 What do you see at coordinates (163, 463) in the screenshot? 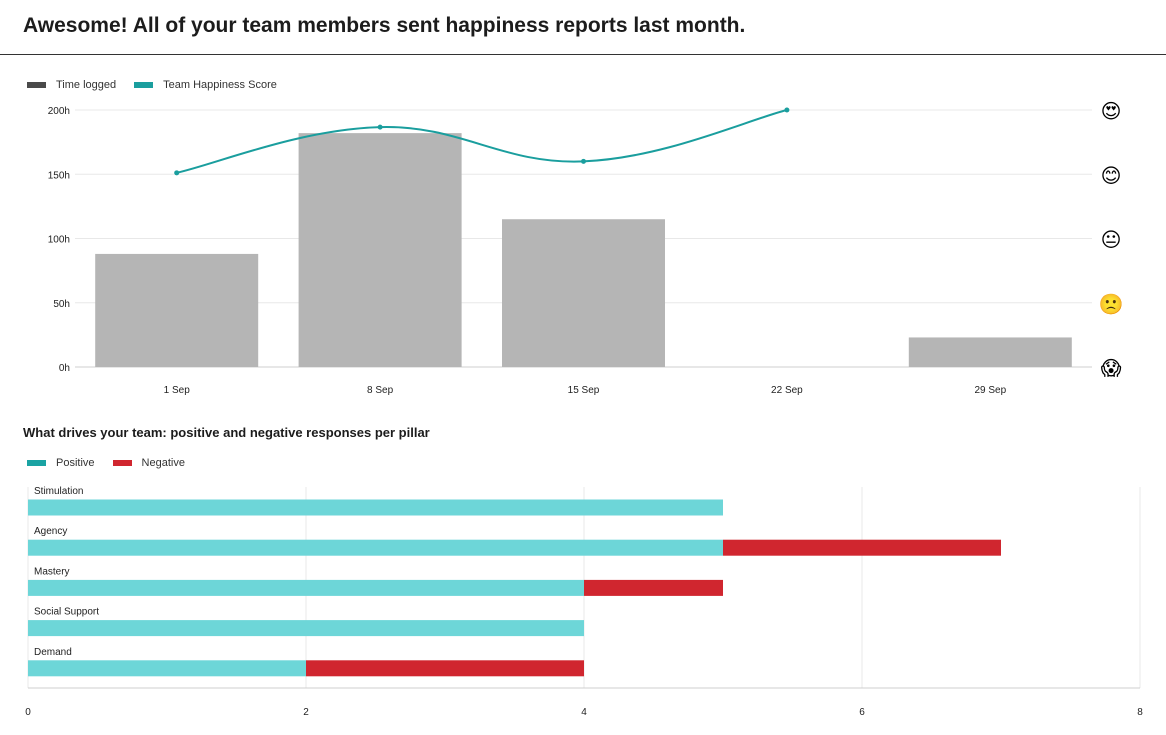
I see `legend-label-negative: Negative` at bounding box center [163, 463].